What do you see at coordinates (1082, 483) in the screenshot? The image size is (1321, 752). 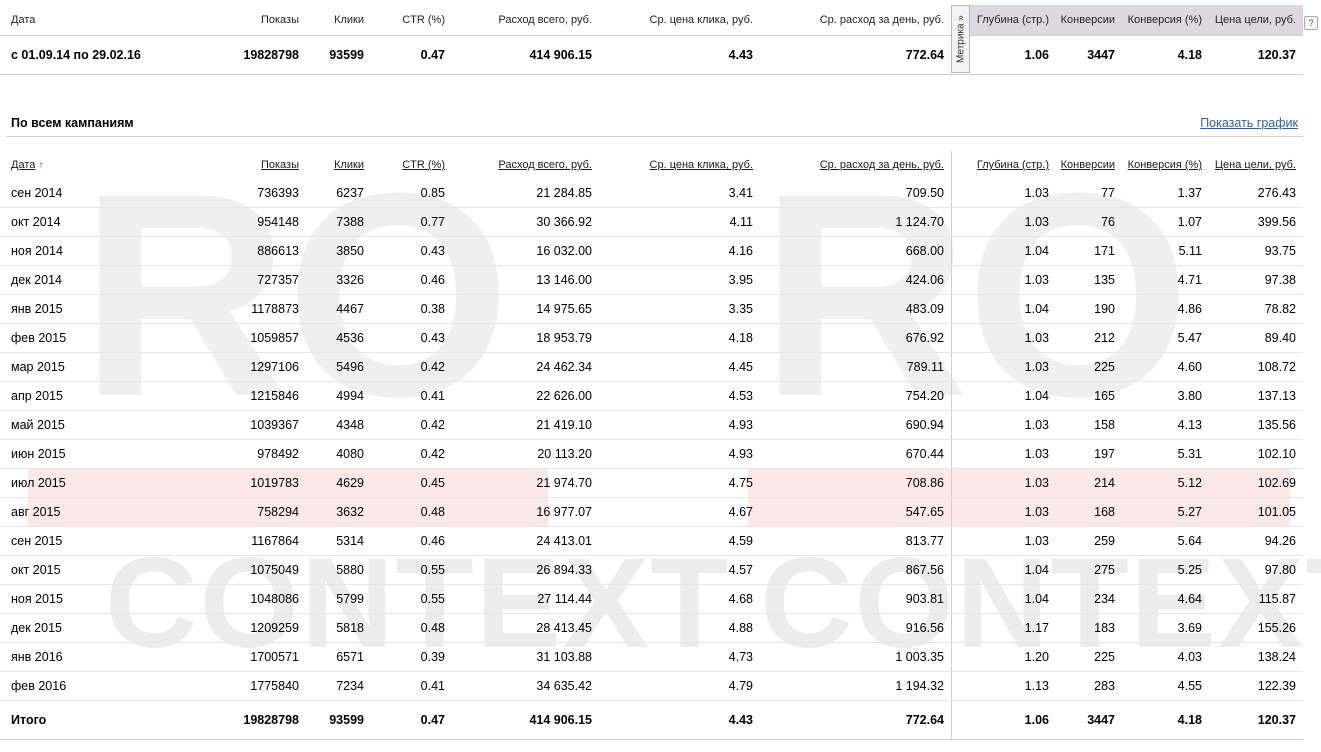 I see `cell-conversions: 214` at bounding box center [1082, 483].